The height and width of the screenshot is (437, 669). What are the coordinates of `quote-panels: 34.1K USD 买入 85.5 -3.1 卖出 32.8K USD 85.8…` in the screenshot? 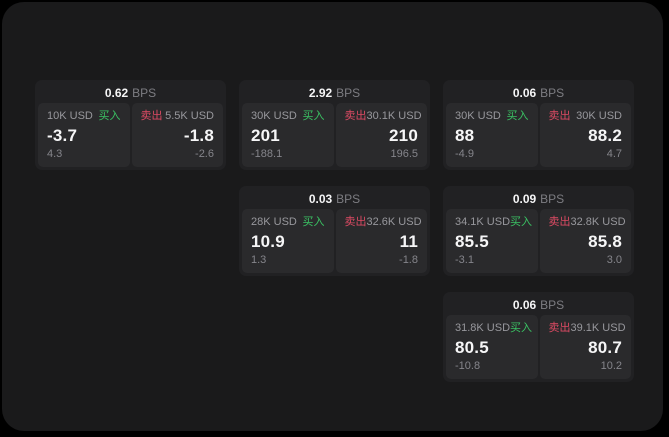 It's located at (538, 241).